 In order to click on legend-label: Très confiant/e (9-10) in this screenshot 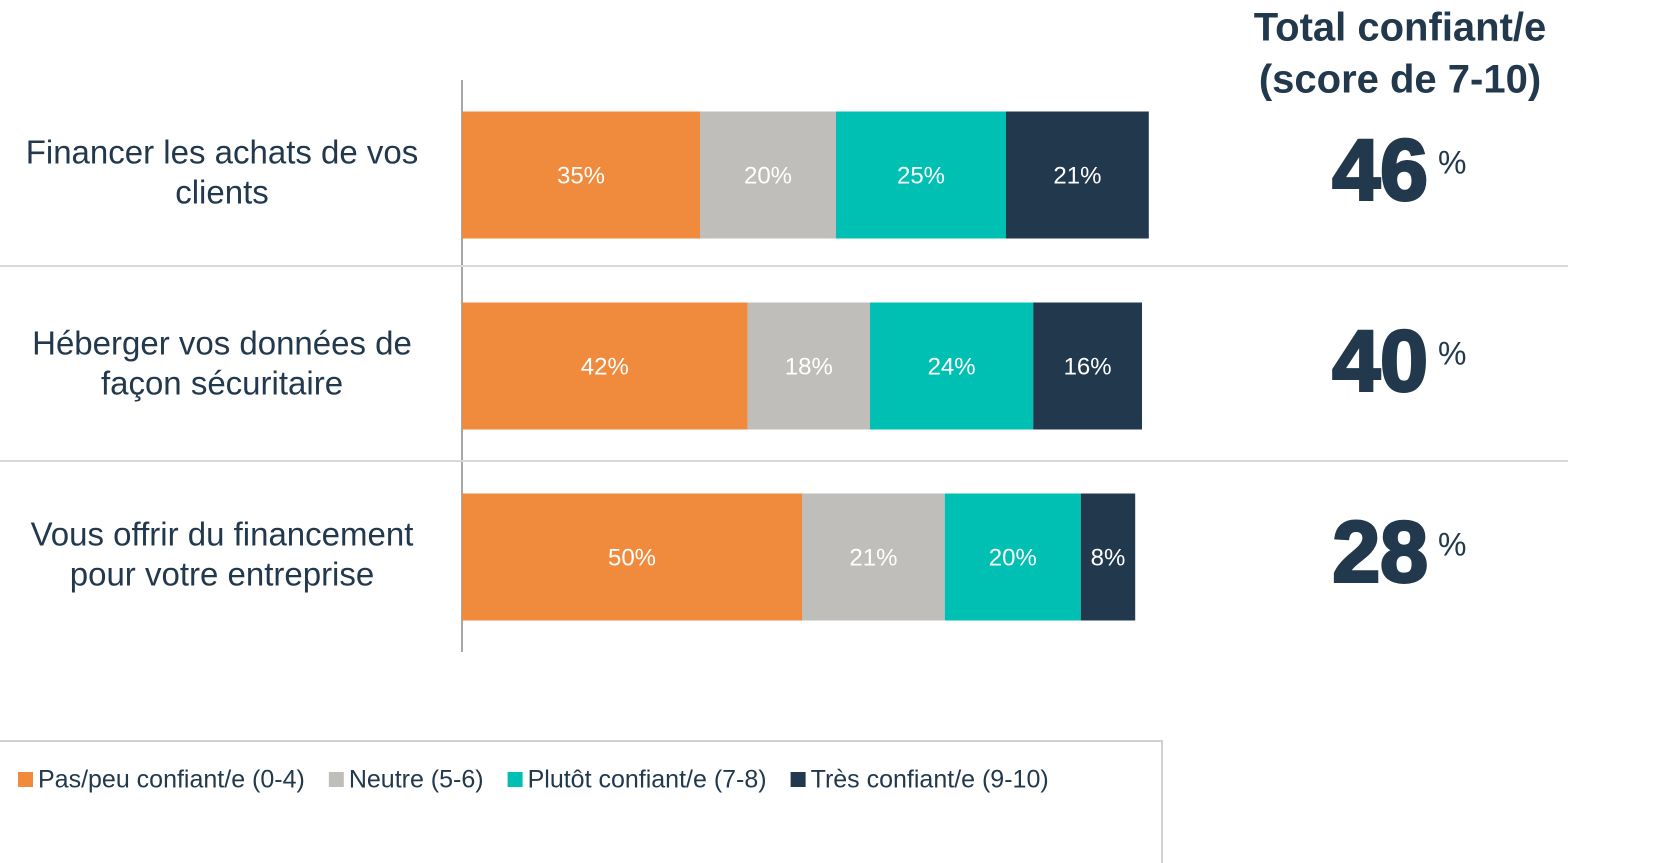, I will do `click(930, 780)`.